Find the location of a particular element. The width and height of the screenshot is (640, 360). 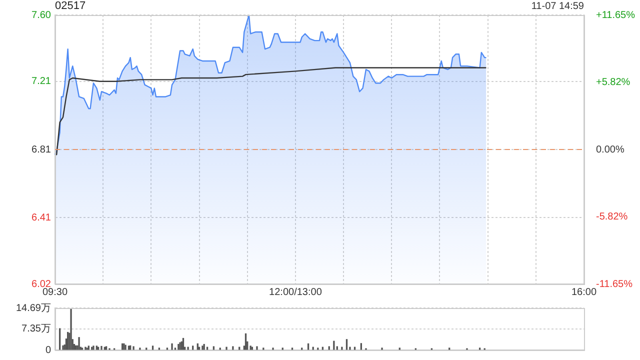

y-tick-label: 6.81 is located at coordinates (42, 150).